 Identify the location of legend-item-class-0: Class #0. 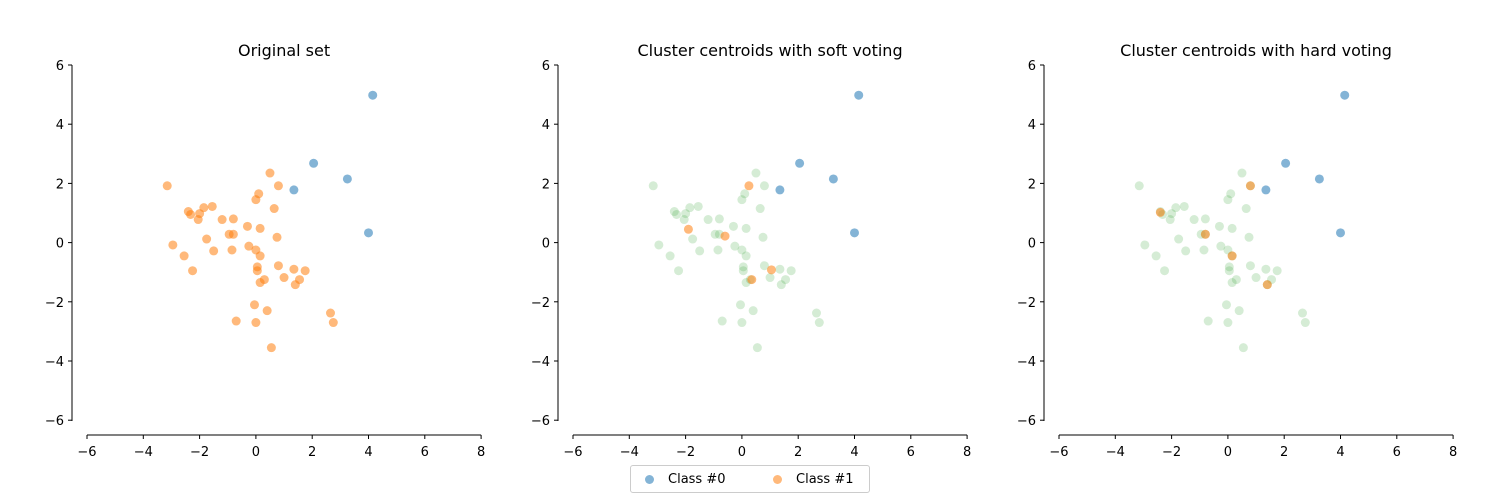
(685, 479).